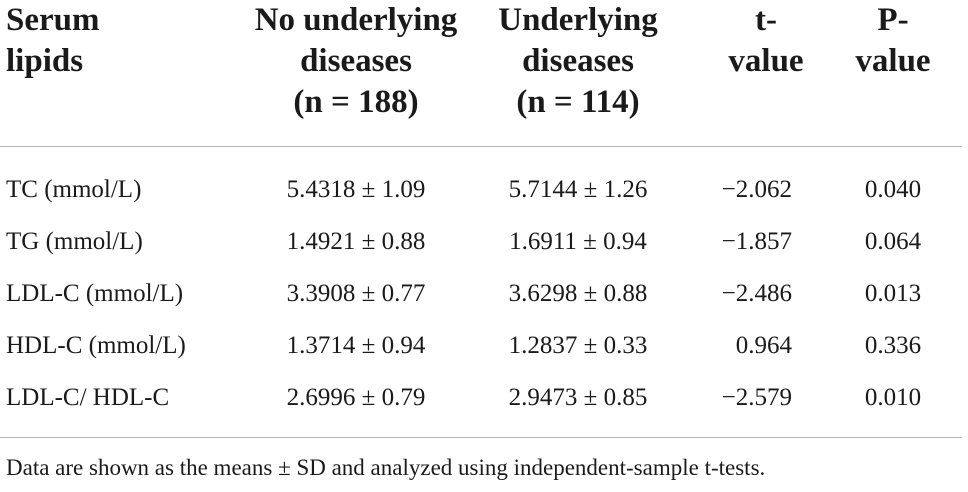 The height and width of the screenshot is (492, 968). I want to click on cell-lipid: TG (mmol/L), so click(74, 241).